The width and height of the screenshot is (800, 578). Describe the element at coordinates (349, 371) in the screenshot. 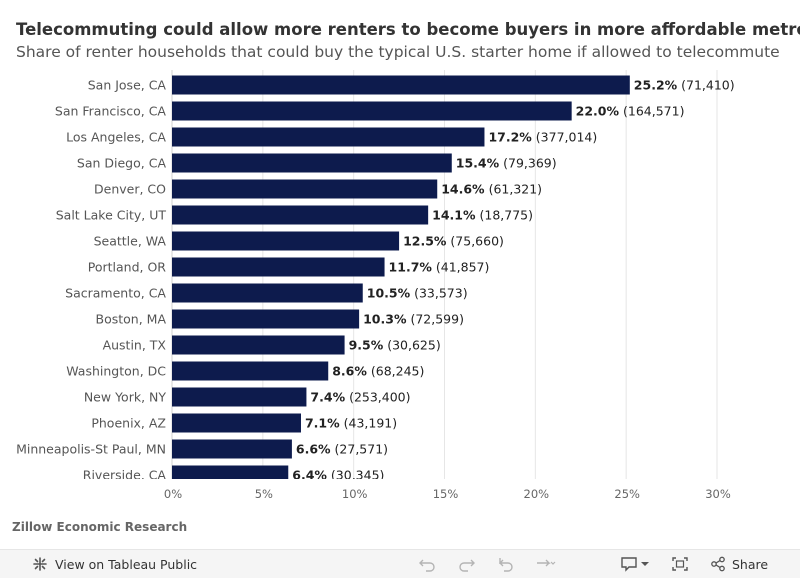

I see `value-label: 8.6%` at that location.